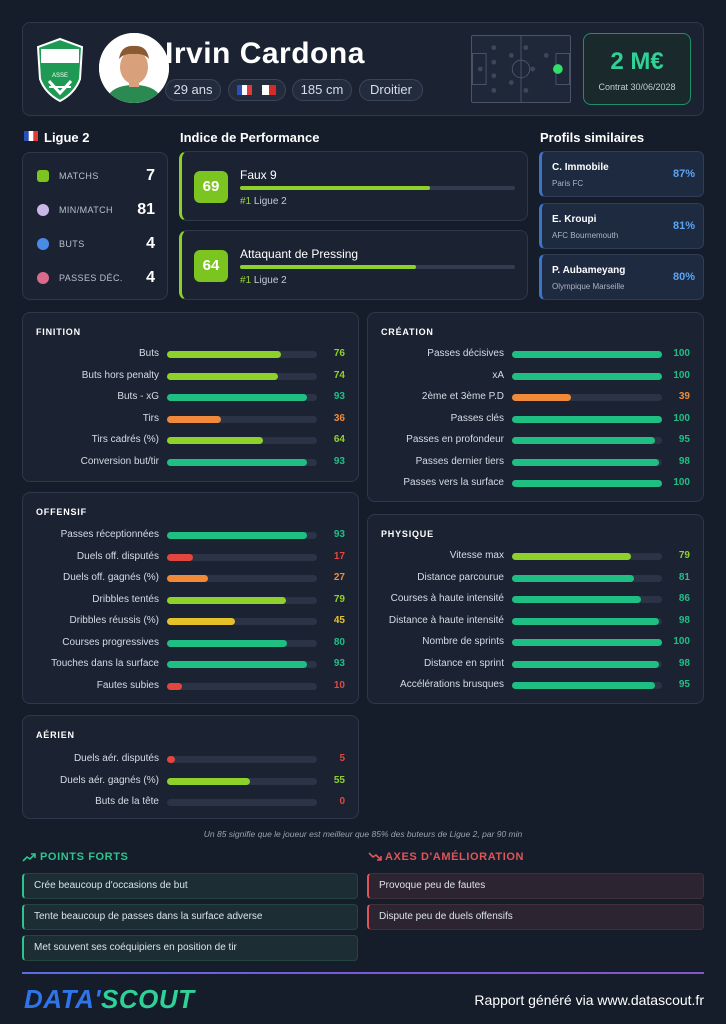 The image size is (726, 1024). Describe the element at coordinates (589, 270) in the screenshot. I see `similar-player-name: P. Aubameyang` at that location.